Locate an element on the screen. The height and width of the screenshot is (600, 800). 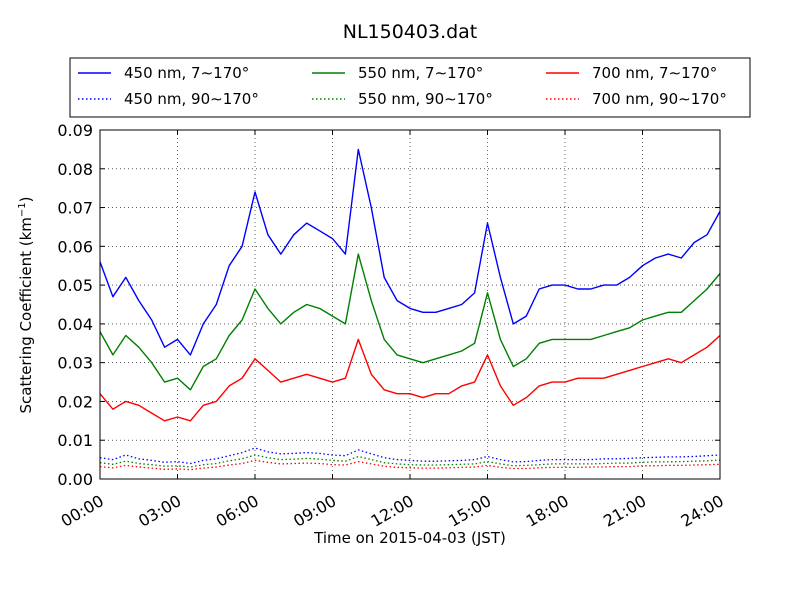
y-axis-label-text: Scattering Coefficient (km is located at coordinates (26, 315).